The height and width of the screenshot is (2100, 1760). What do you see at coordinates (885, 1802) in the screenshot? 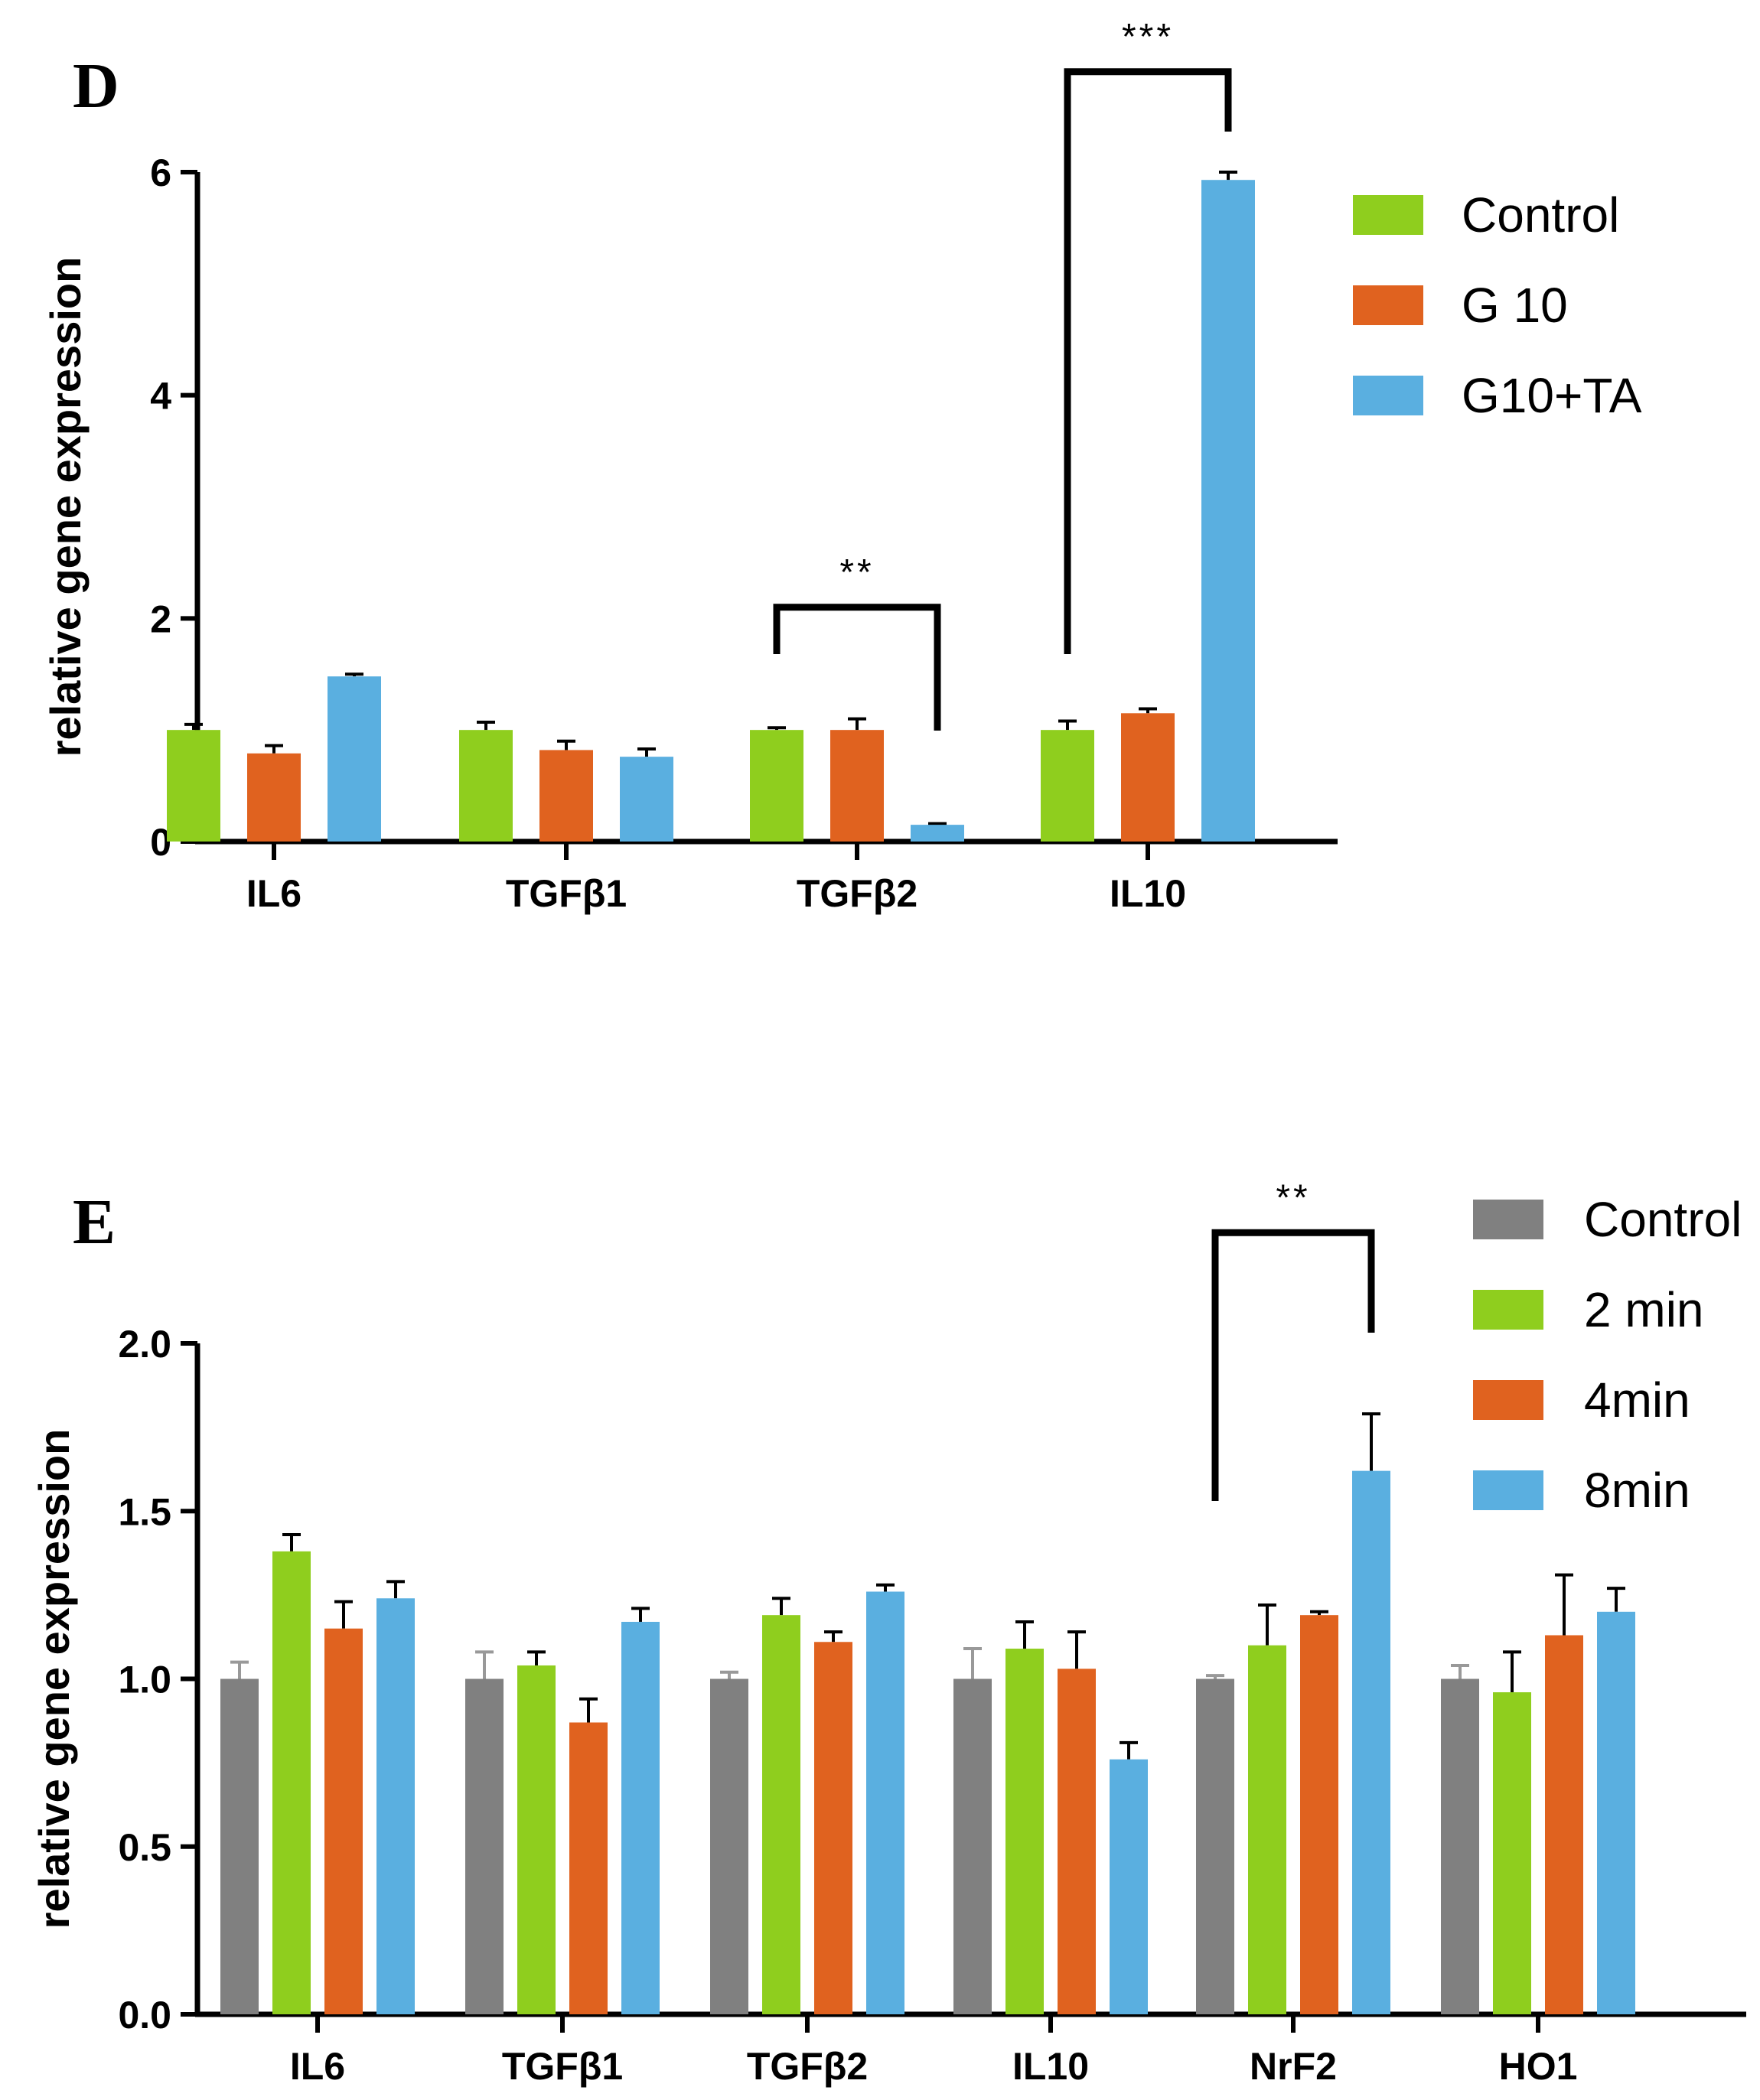
I see `bar-tgfβ2-3` at bounding box center [885, 1802].